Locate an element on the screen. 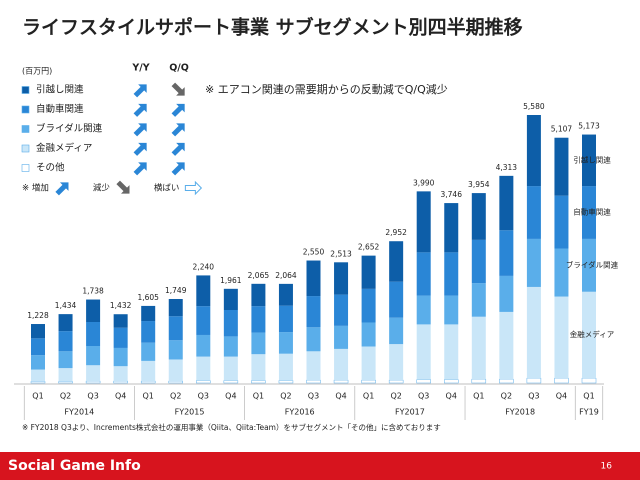  total-label: 5,173 is located at coordinates (589, 126).